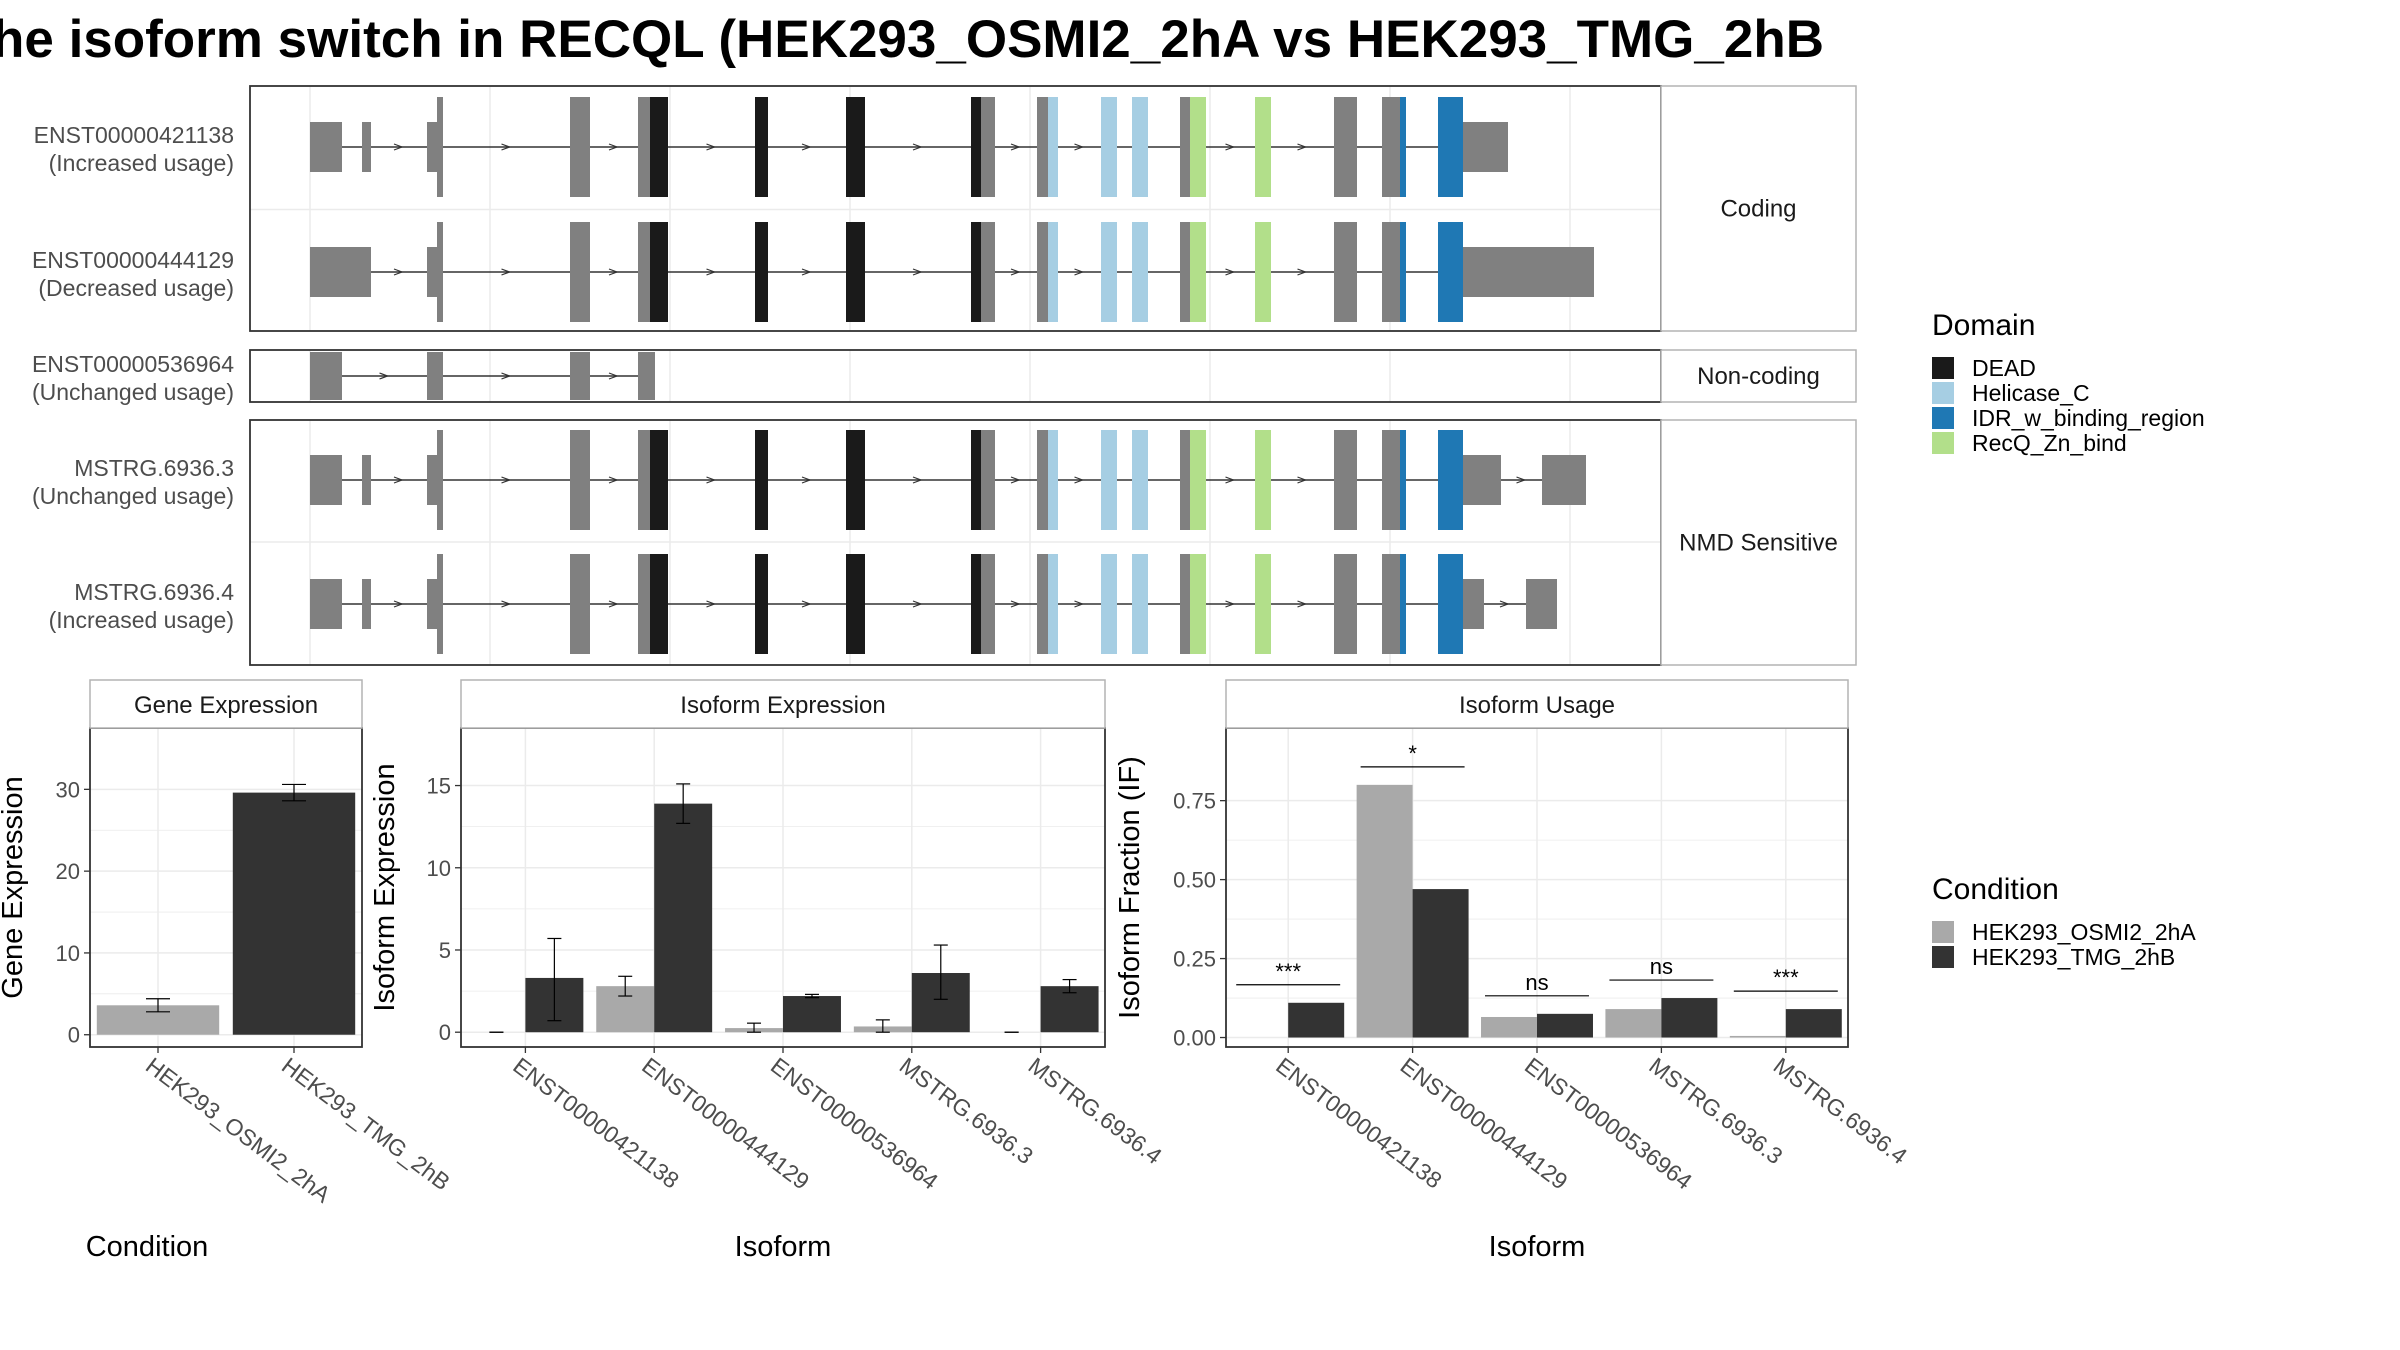 The width and height of the screenshot is (2400, 1350). Describe the element at coordinates (2088, 418) in the screenshot. I see `legend-label: IDR_w_binding_region` at that location.